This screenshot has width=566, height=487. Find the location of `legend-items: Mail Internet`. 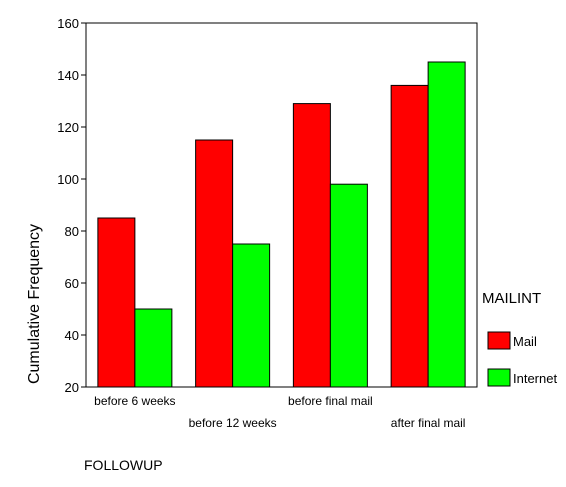

legend-items: Mail Internet is located at coordinates (522, 359).